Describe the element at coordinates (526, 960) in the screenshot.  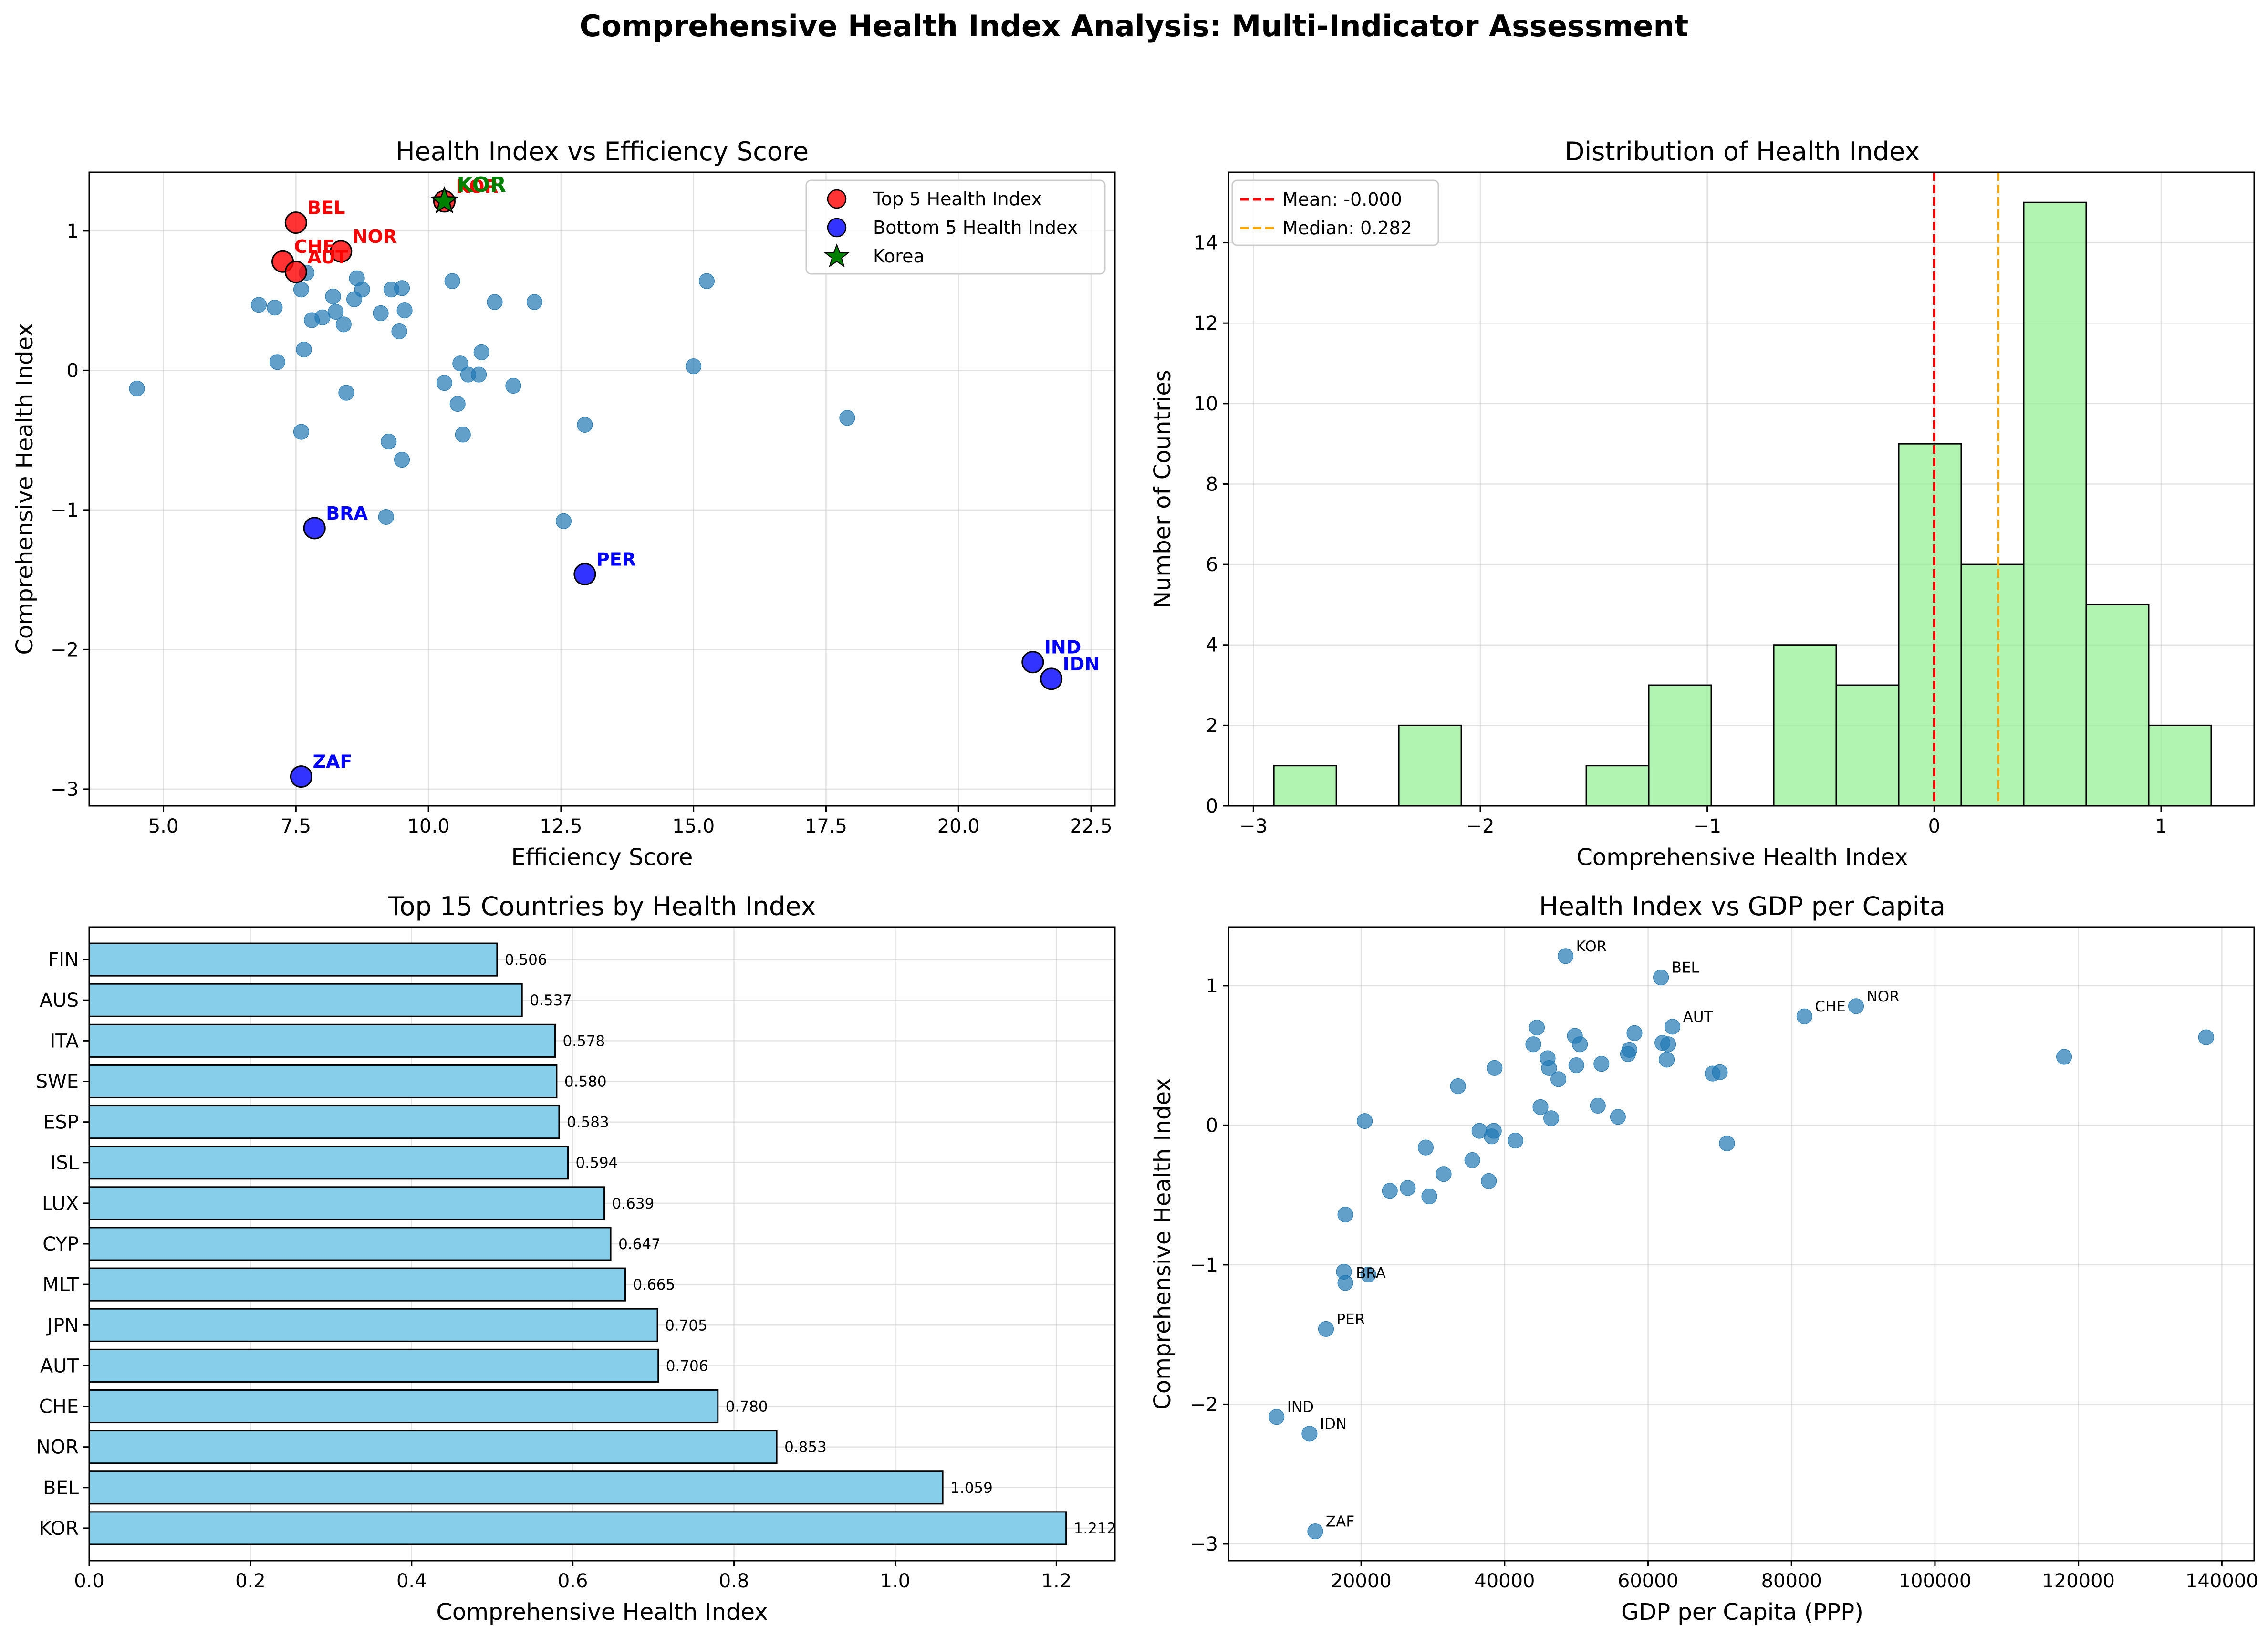
I see `top15-value-label: 0.506` at that location.